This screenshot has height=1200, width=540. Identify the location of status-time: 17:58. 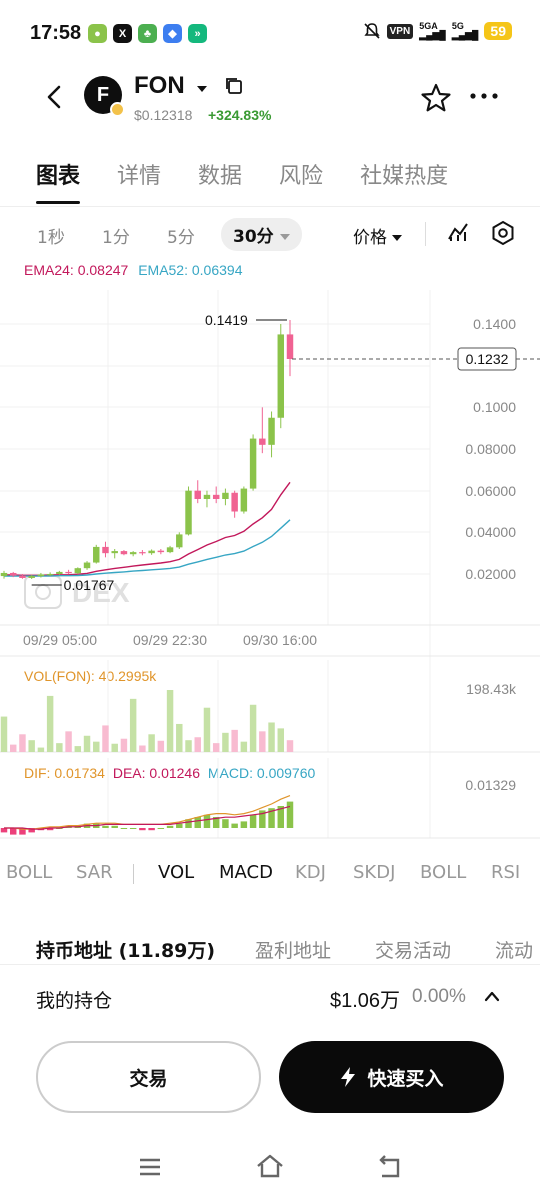
(56, 33).